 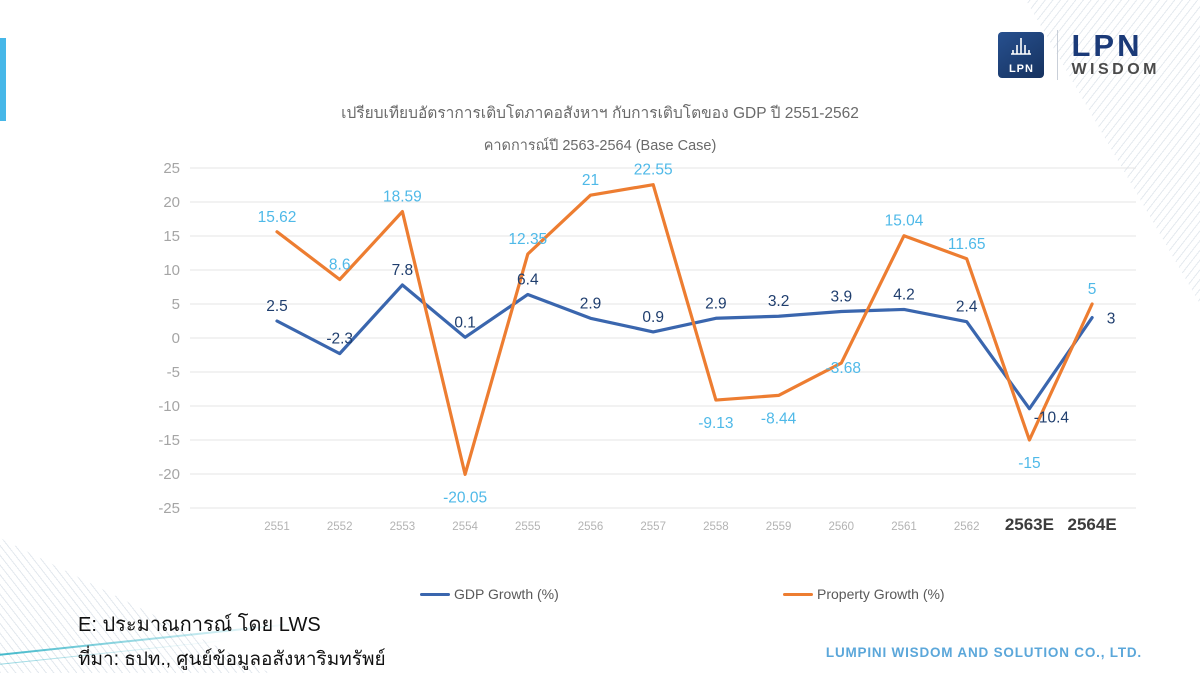 What do you see at coordinates (176, 304) in the screenshot?
I see `svg-text: 5` at bounding box center [176, 304].